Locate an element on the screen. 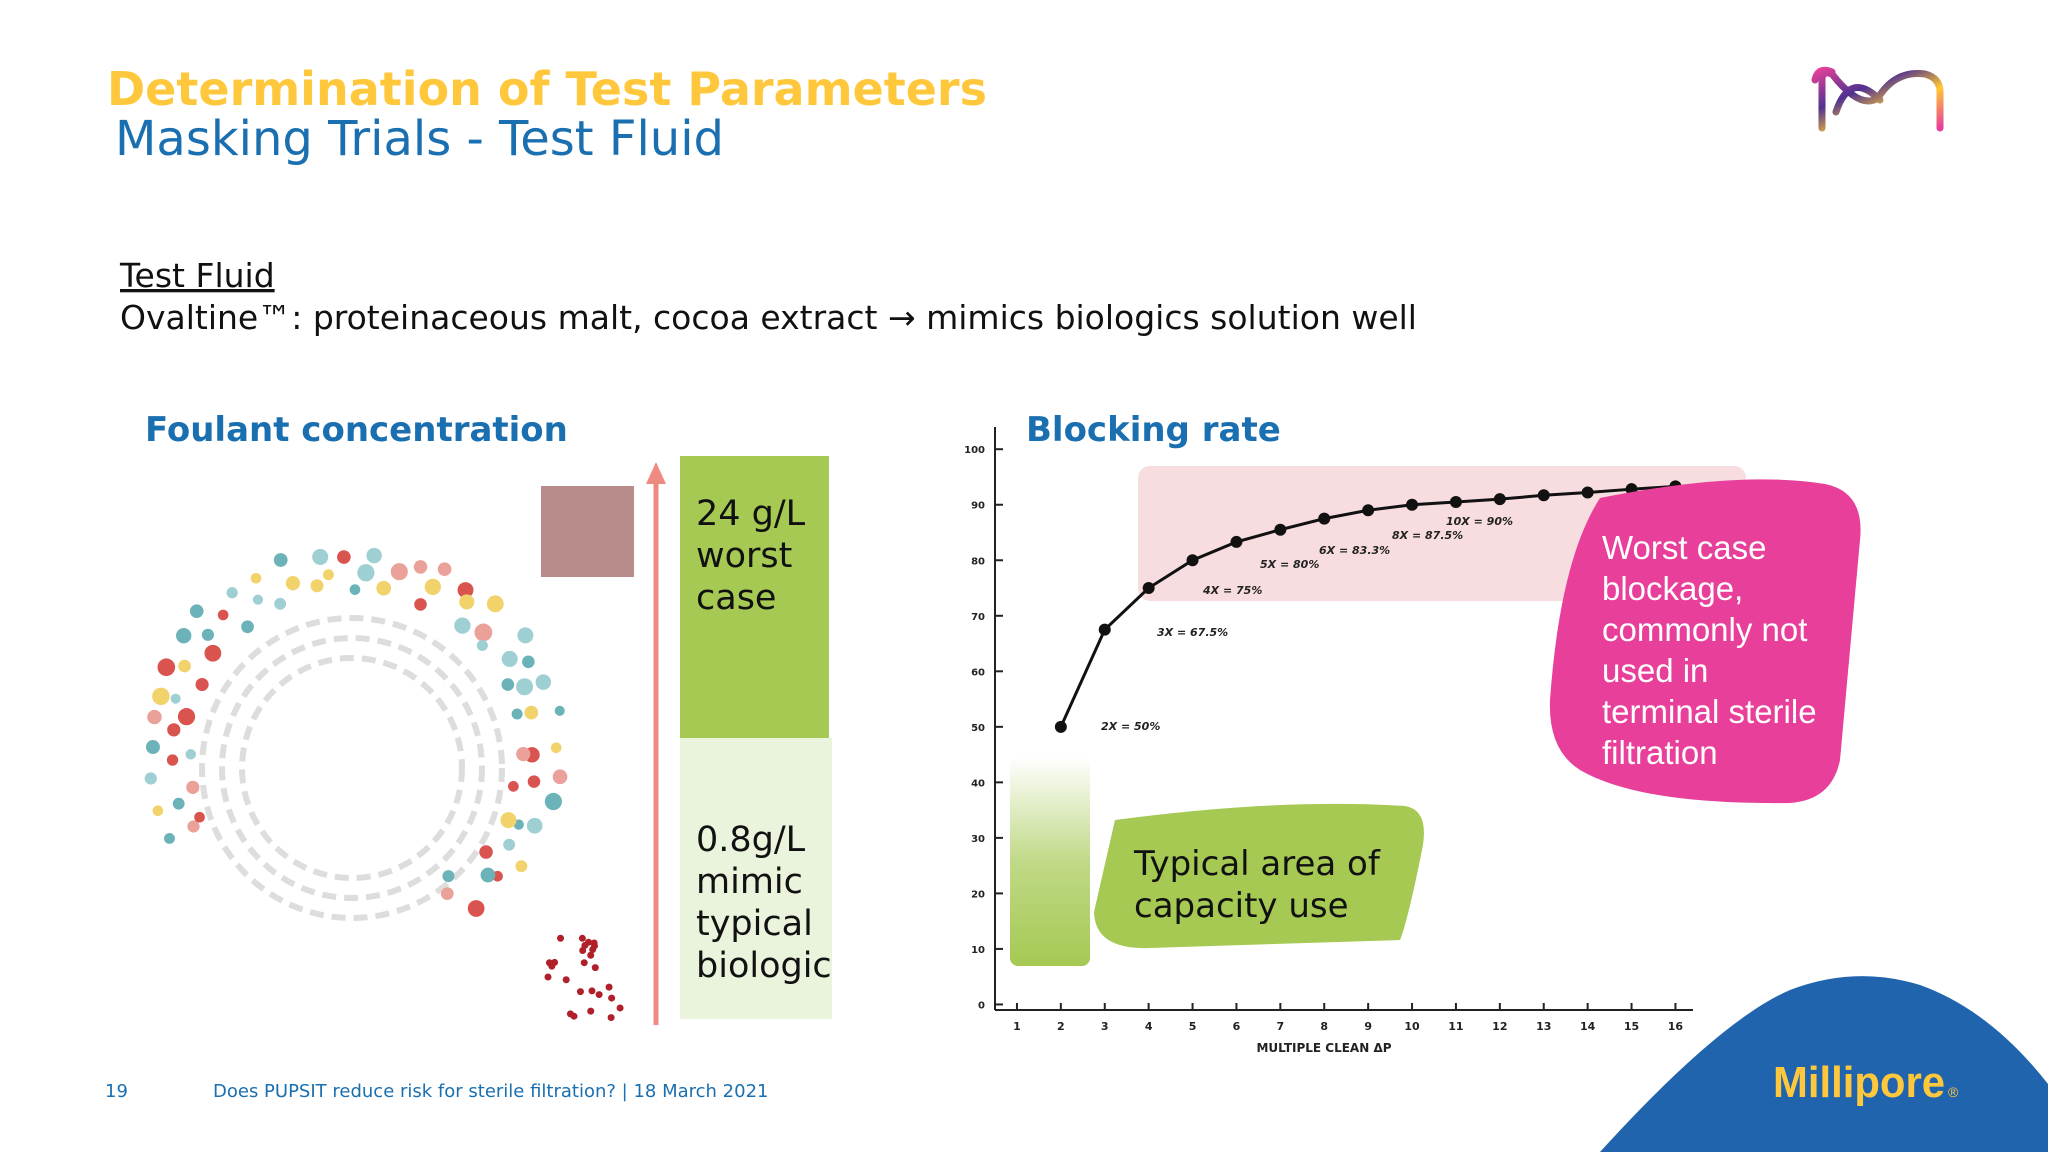  label-line: 24 g/L is located at coordinates (751, 514).